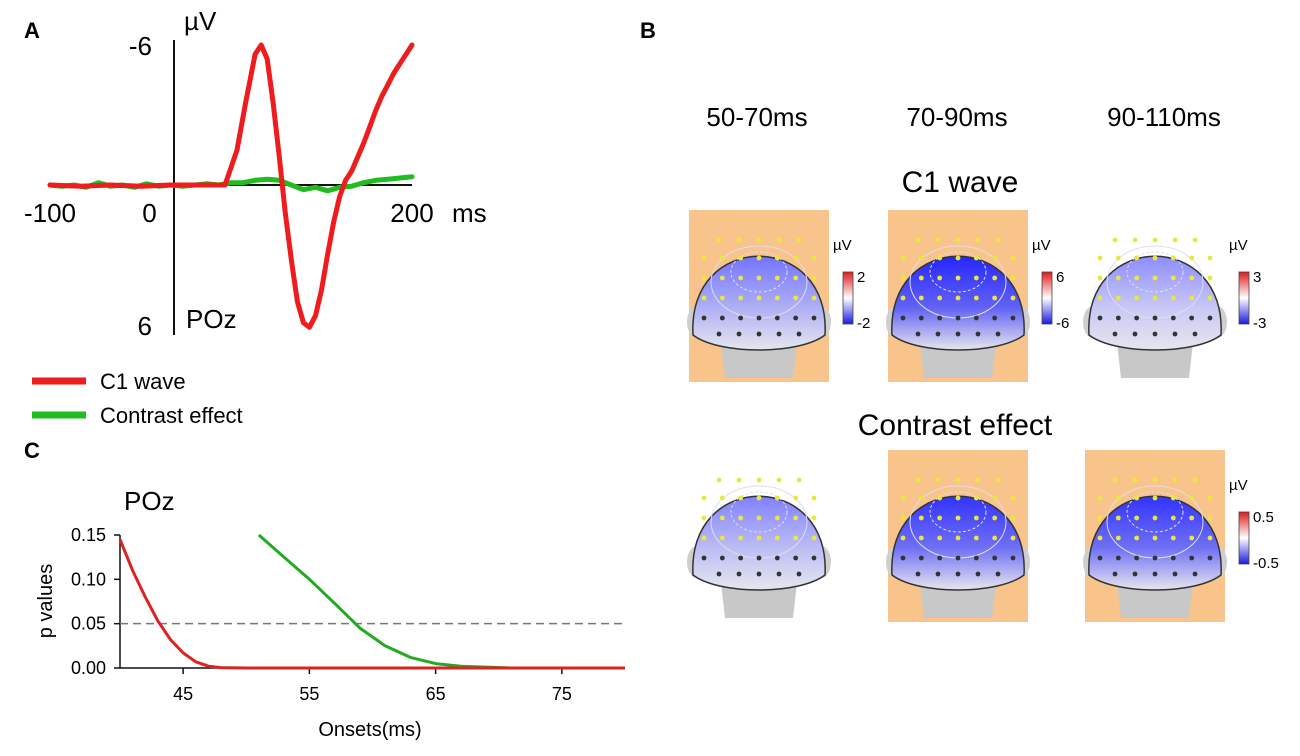 This screenshot has width=1300, height=756. Describe the element at coordinates (88, 579) in the screenshot. I see `chart-c-ytick-label: 0.10` at that location.